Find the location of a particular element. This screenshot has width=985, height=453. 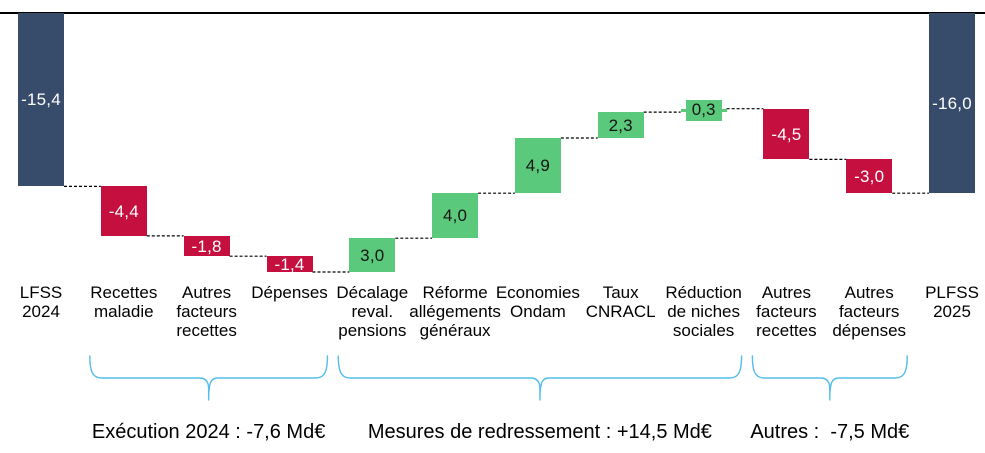

bar-value-label: -1,8 is located at coordinates (206, 246).